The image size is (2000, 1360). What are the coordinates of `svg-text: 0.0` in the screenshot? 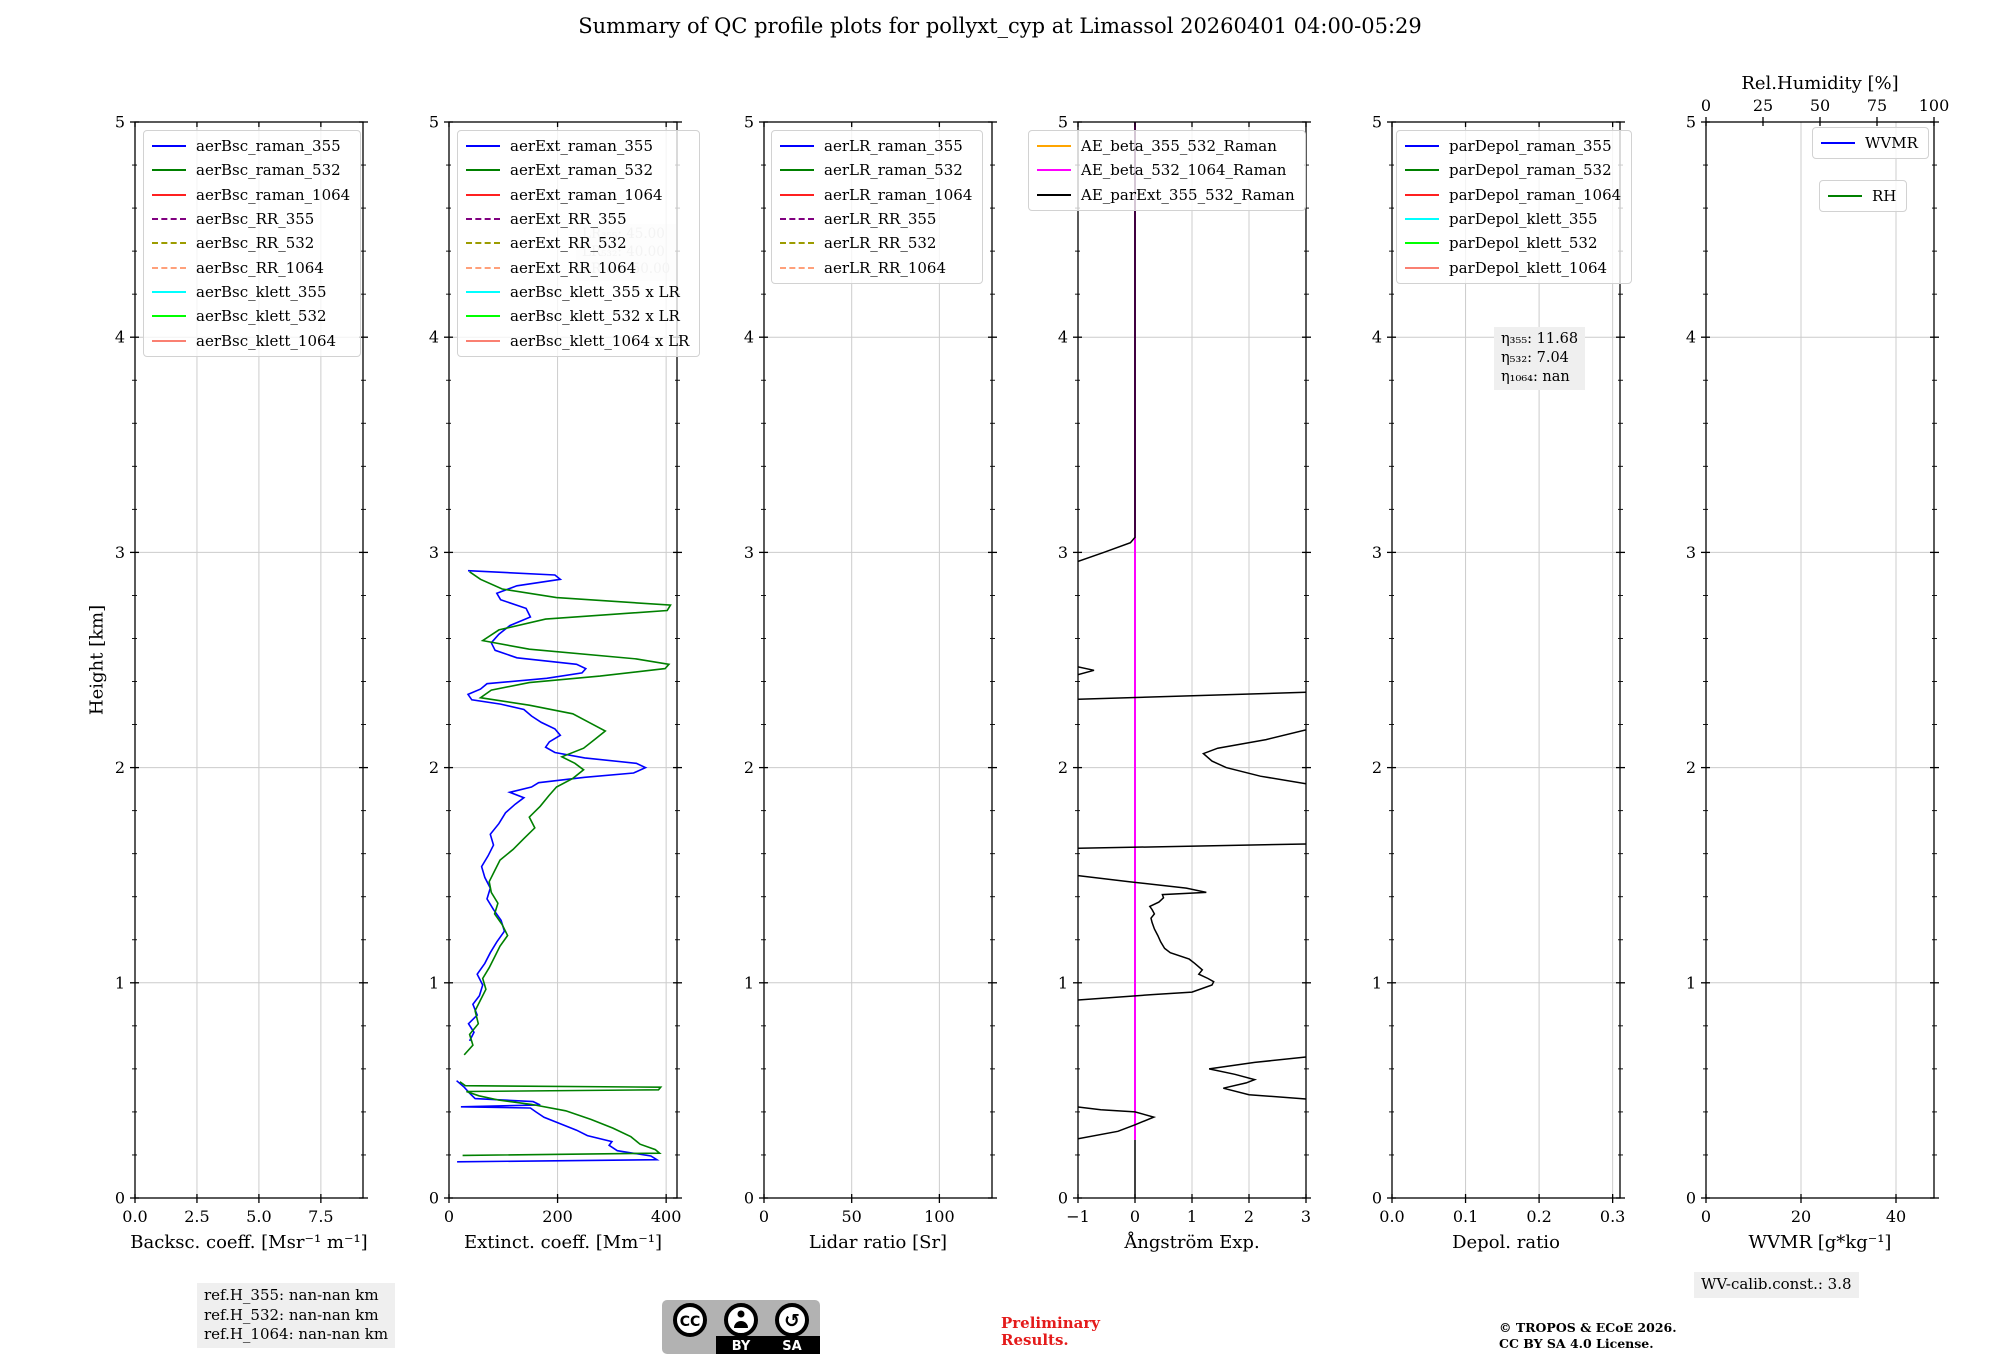 It's located at (134, 1216).